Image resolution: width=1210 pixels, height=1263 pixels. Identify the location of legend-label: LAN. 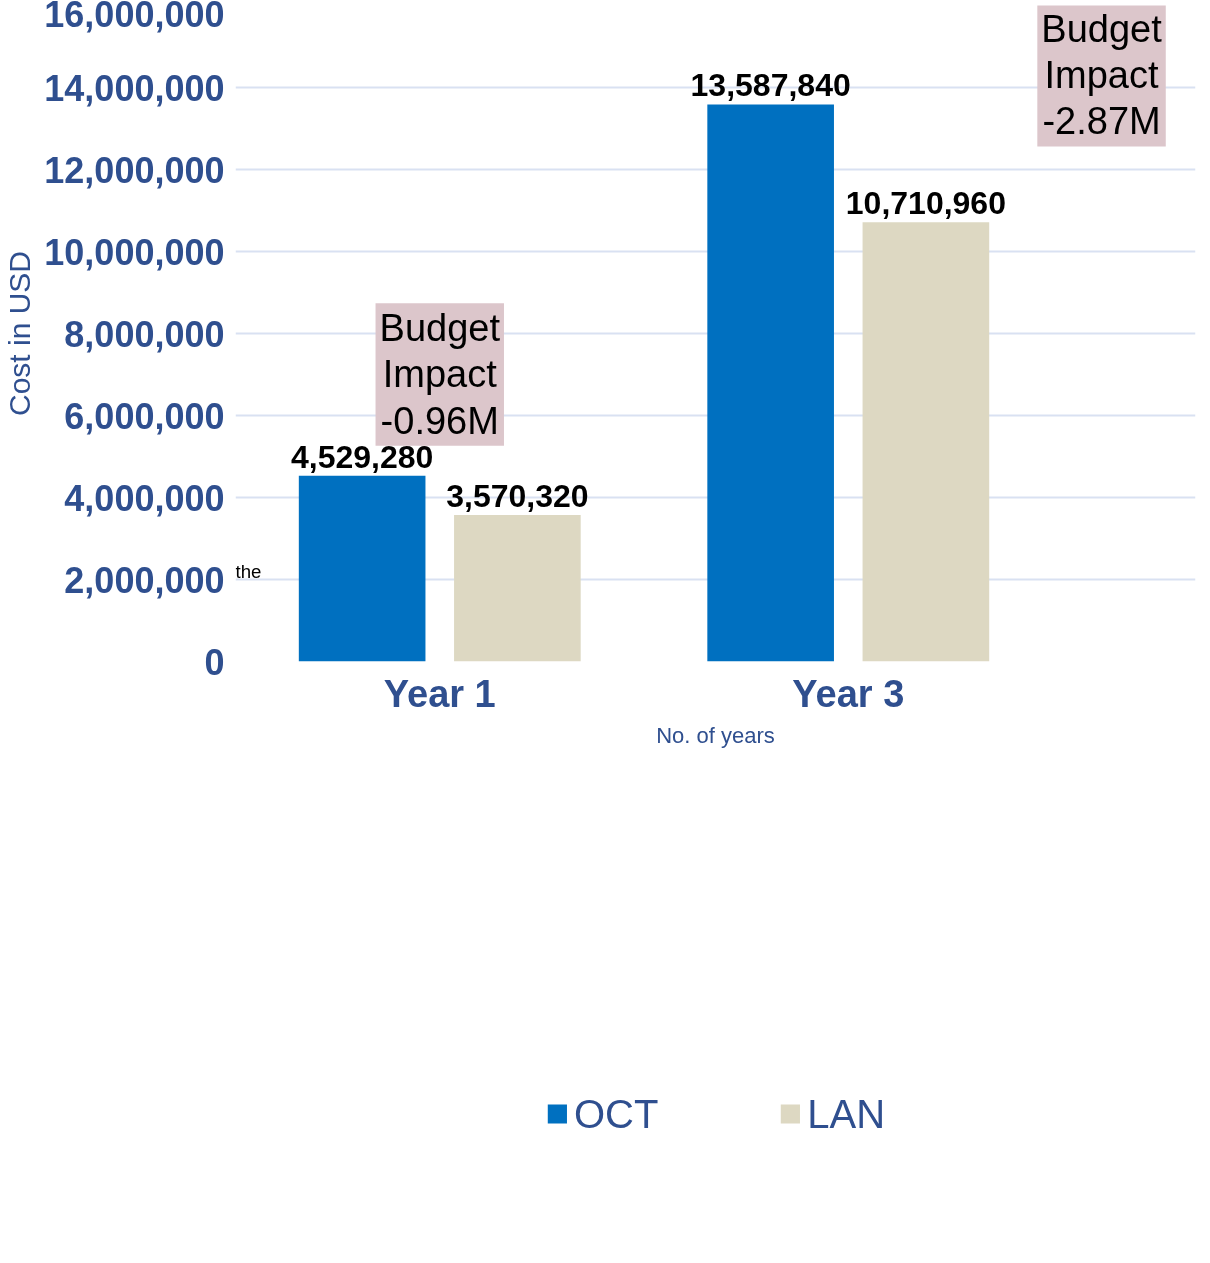
(846, 1114).